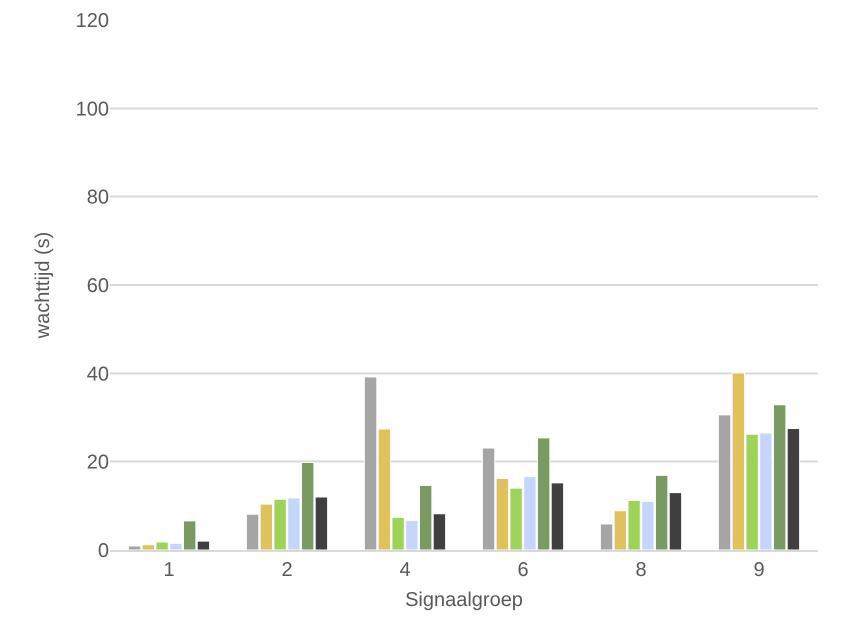 This screenshot has width=843, height=630. What do you see at coordinates (641, 570) in the screenshot?
I see `x-tick-label: 8` at bounding box center [641, 570].